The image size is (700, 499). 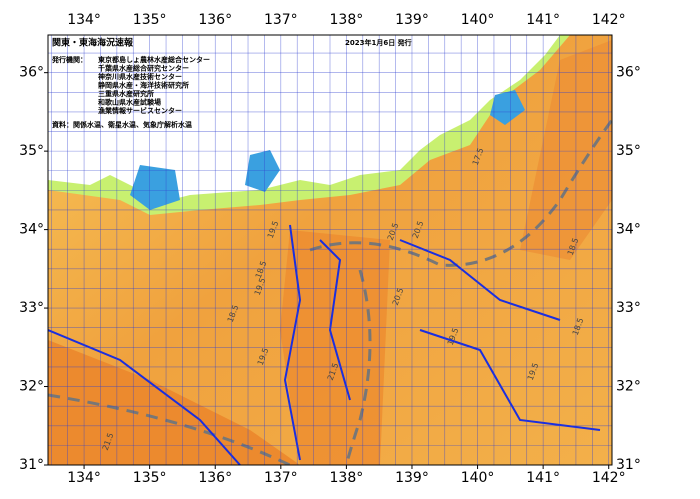 What do you see at coordinates (143, 68) in the screenshot?
I see `issuer: 千葉県水産総合研究センター` at bounding box center [143, 68].